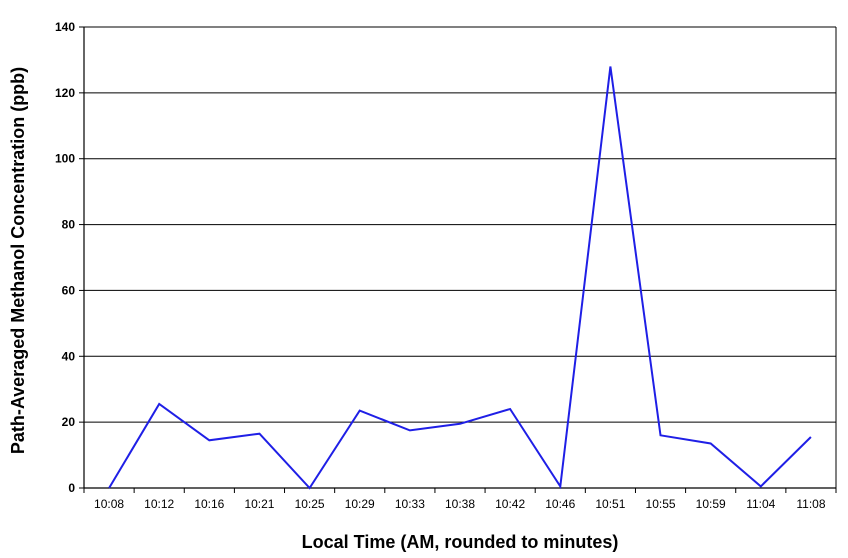 This screenshot has height=558, width=848. Describe the element at coordinates (460, 504) in the screenshot. I see `x-tick-label: 10:38` at that location.